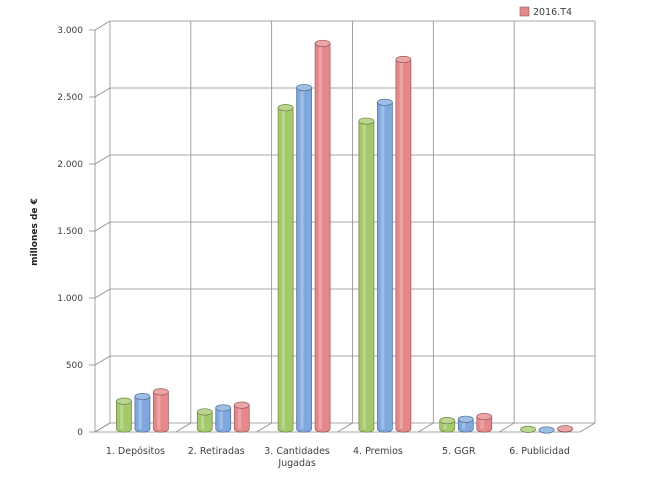 The height and width of the screenshot is (485, 650). What do you see at coordinates (35, 232) in the screenshot?
I see `y-axis-label: millones de €` at bounding box center [35, 232].